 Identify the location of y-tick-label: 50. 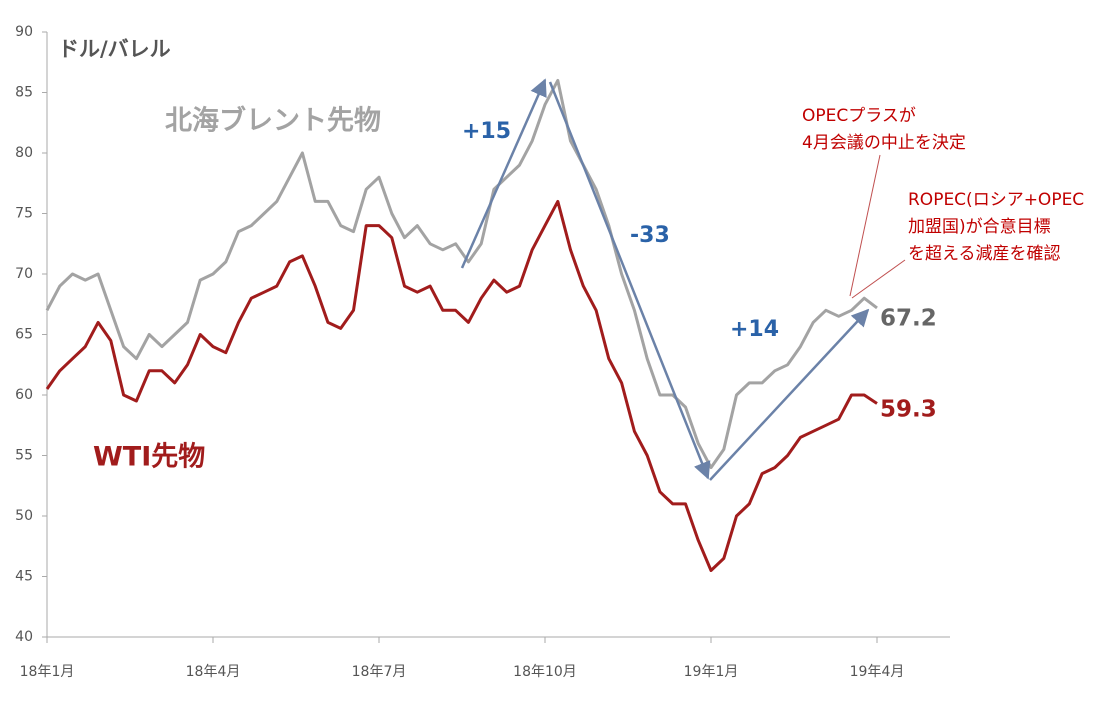
(24, 516).